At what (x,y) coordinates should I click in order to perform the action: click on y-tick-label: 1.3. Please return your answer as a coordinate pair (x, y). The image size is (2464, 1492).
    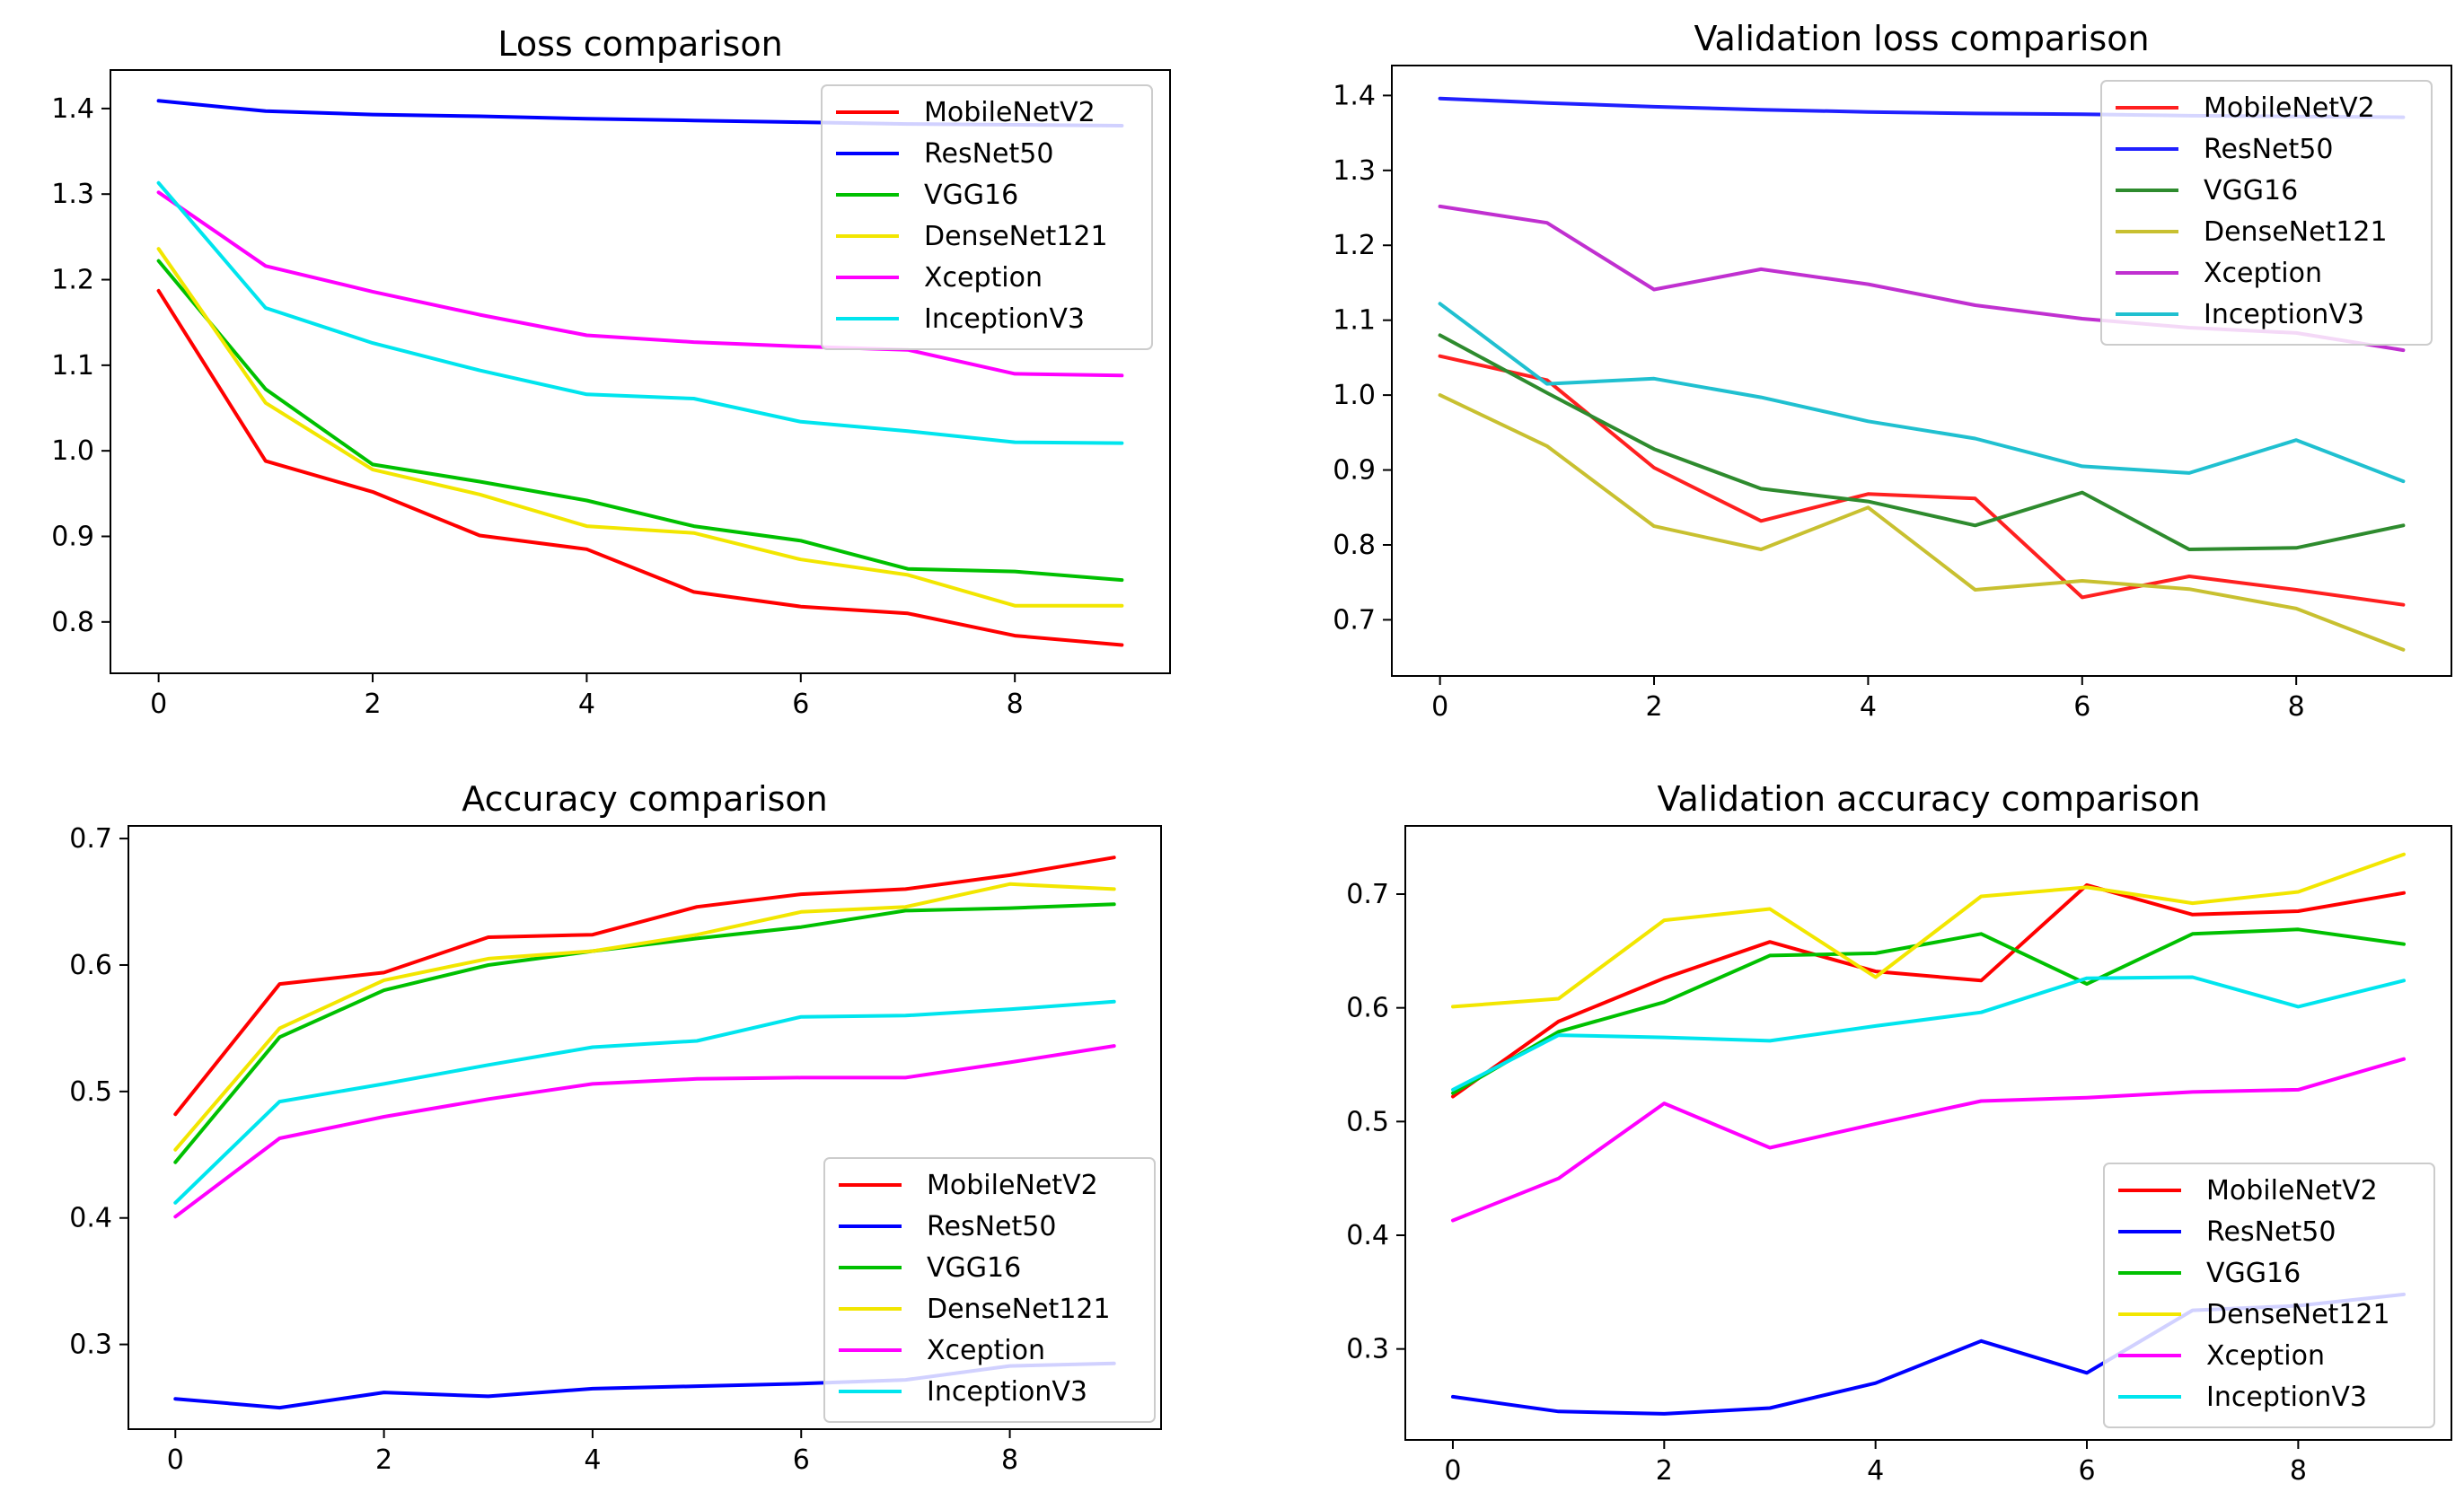
    Looking at the image, I should click on (1354, 171).